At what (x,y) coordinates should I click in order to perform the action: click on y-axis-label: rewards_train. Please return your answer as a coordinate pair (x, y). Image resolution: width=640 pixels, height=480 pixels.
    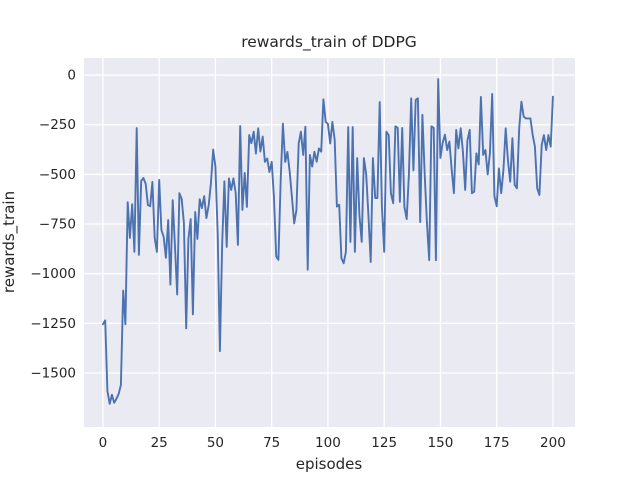
    Looking at the image, I should click on (9, 242).